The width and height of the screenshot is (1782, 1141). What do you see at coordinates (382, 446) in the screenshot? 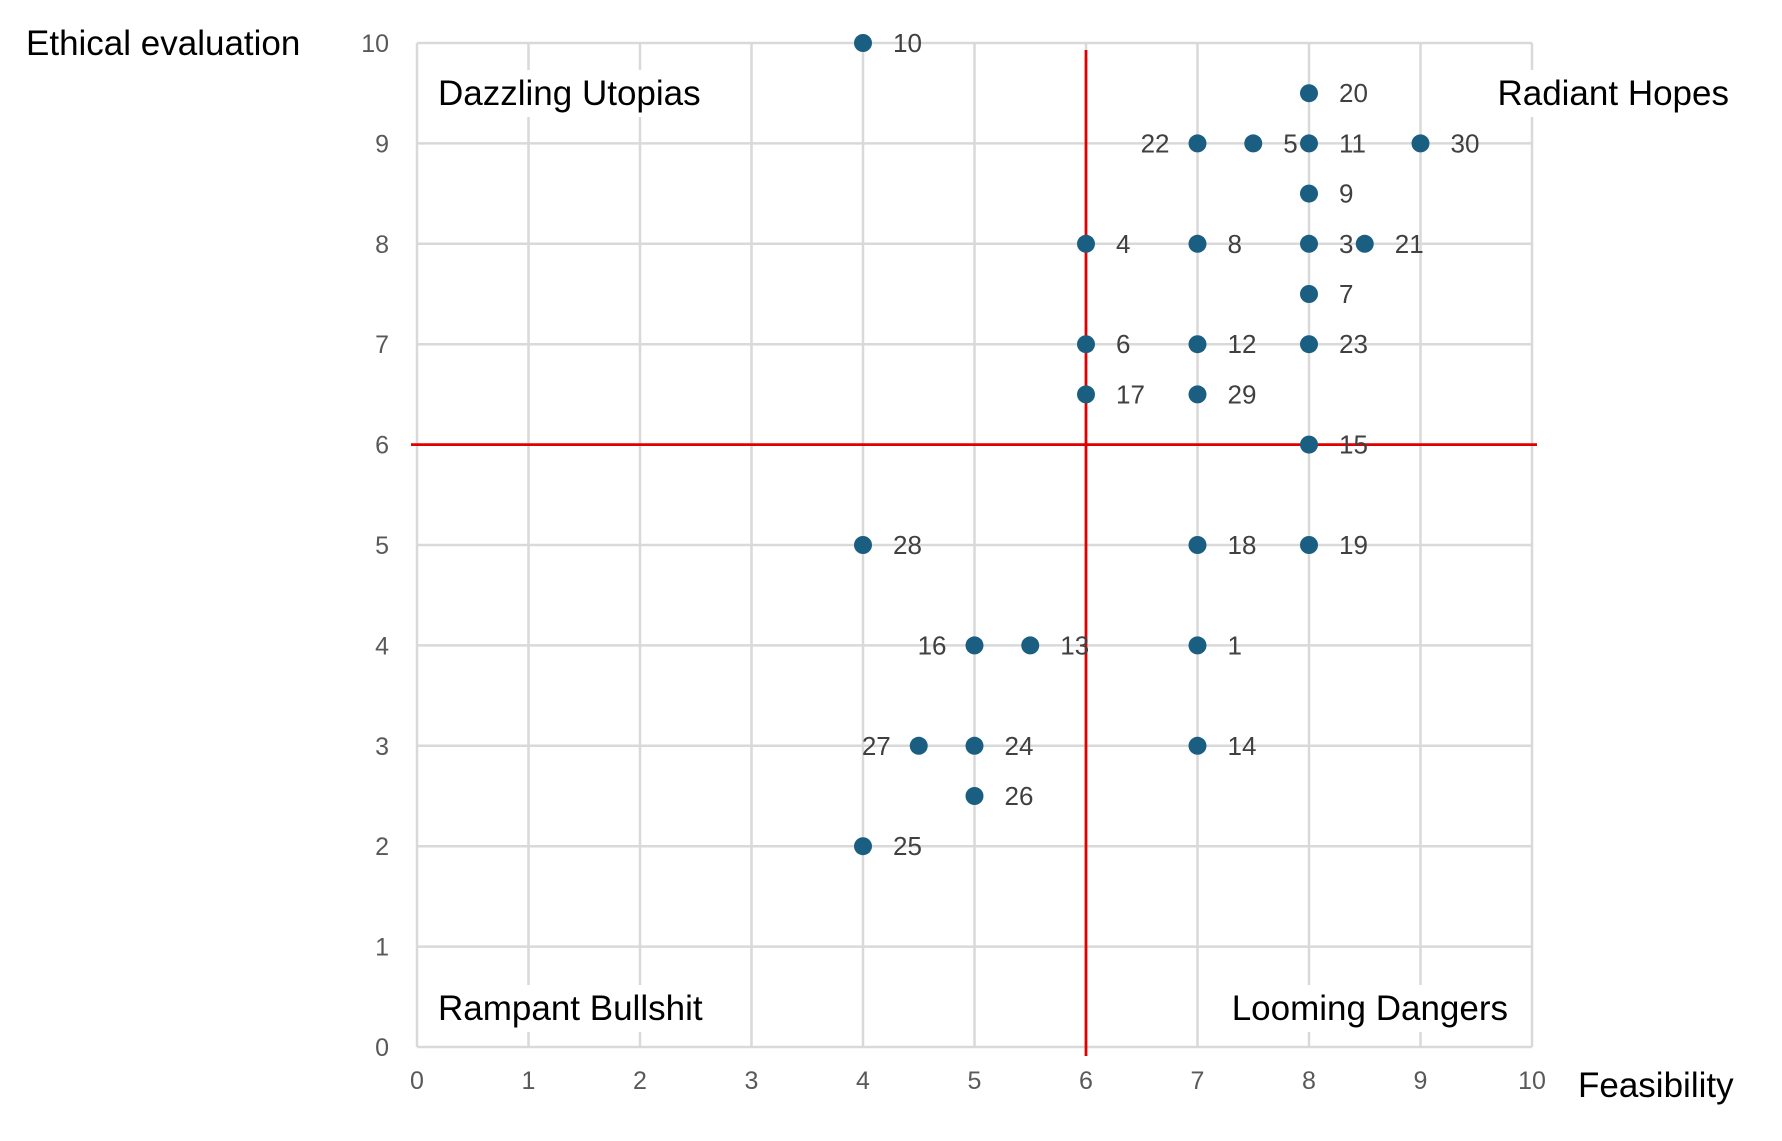
I see `y-tick-label: 6` at bounding box center [382, 446].